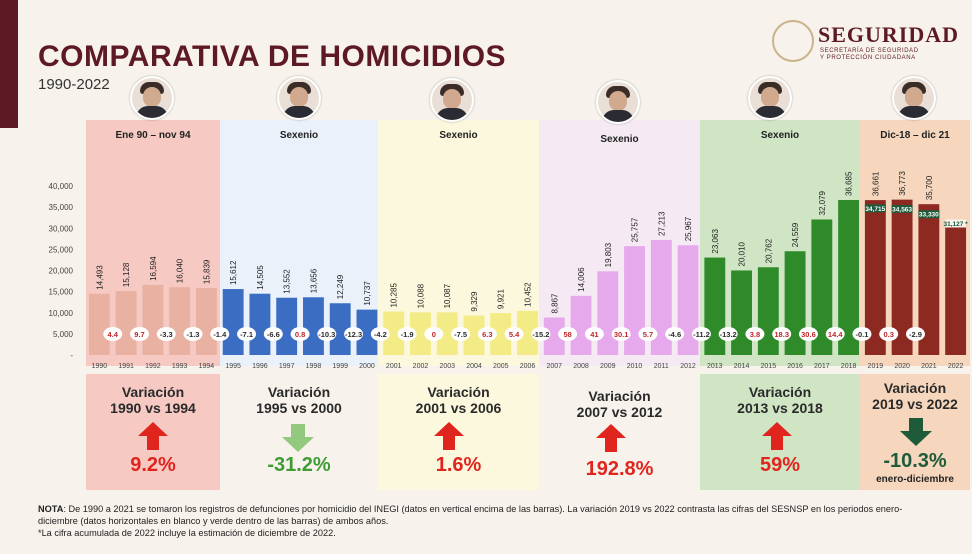 This screenshot has width=972, height=554. I want to click on variation-value: 9.2%, so click(153, 465).